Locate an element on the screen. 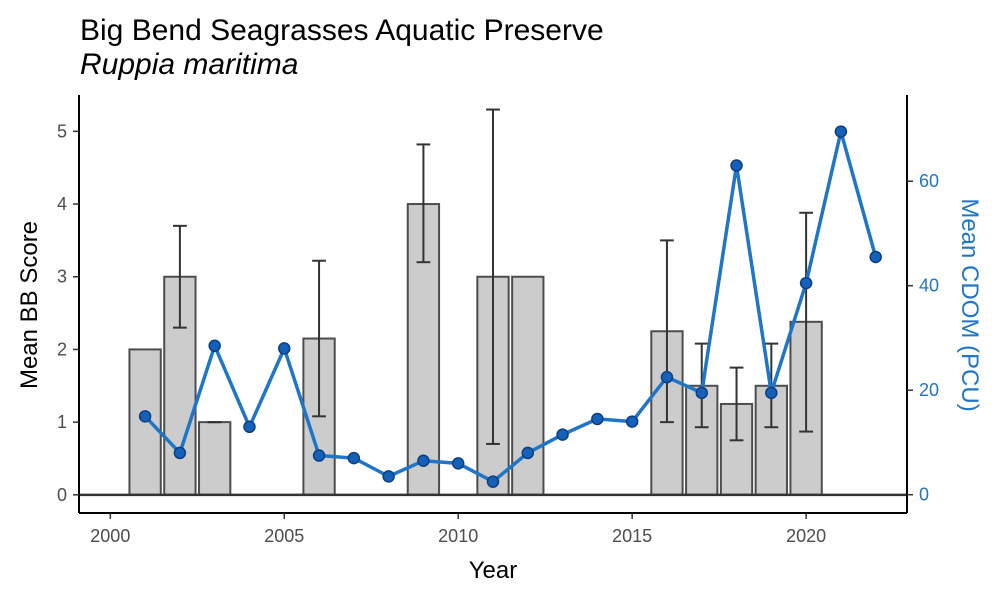  x-tick-label-2000: 2000 is located at coordinates (110, 536).